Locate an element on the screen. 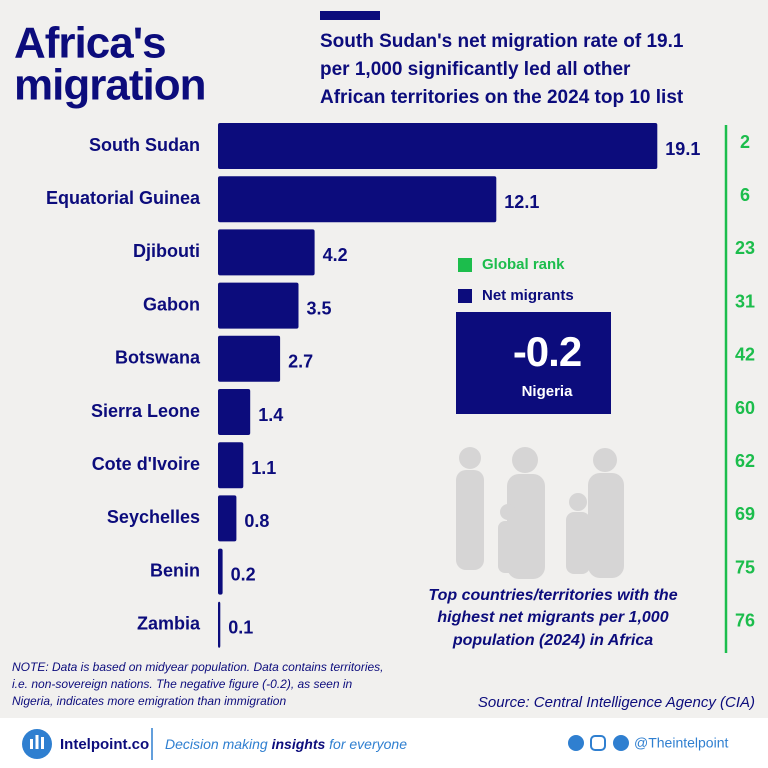  rank-label: 23 is located at coordinates (745, 248).